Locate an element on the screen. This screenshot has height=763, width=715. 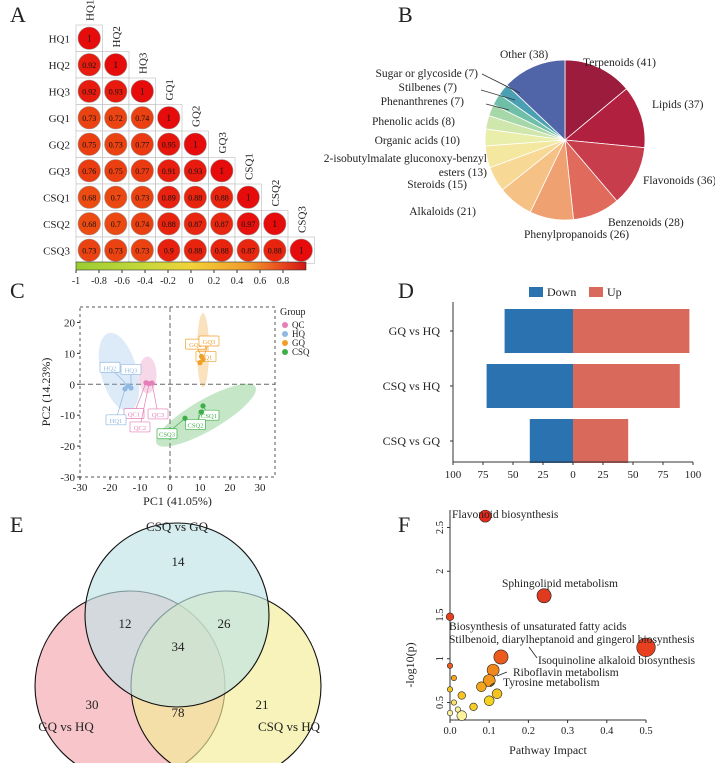
point-label: GQ2 is located at coordinates (195, 345).